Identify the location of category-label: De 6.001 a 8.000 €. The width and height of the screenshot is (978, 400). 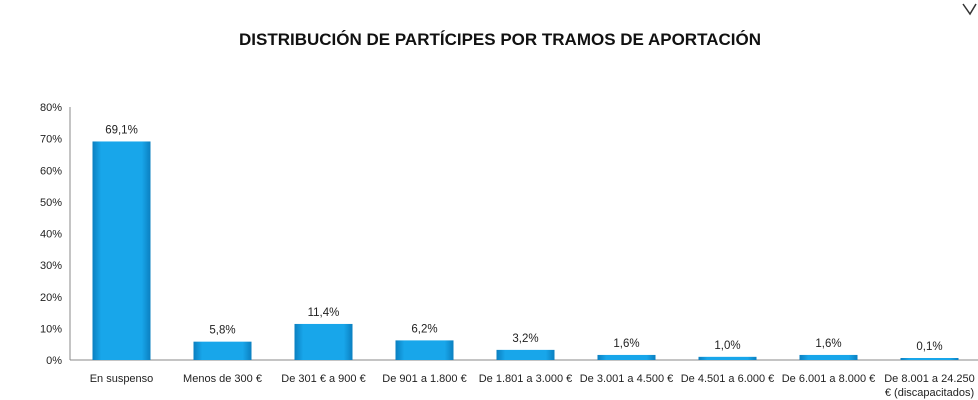
(829, 379).